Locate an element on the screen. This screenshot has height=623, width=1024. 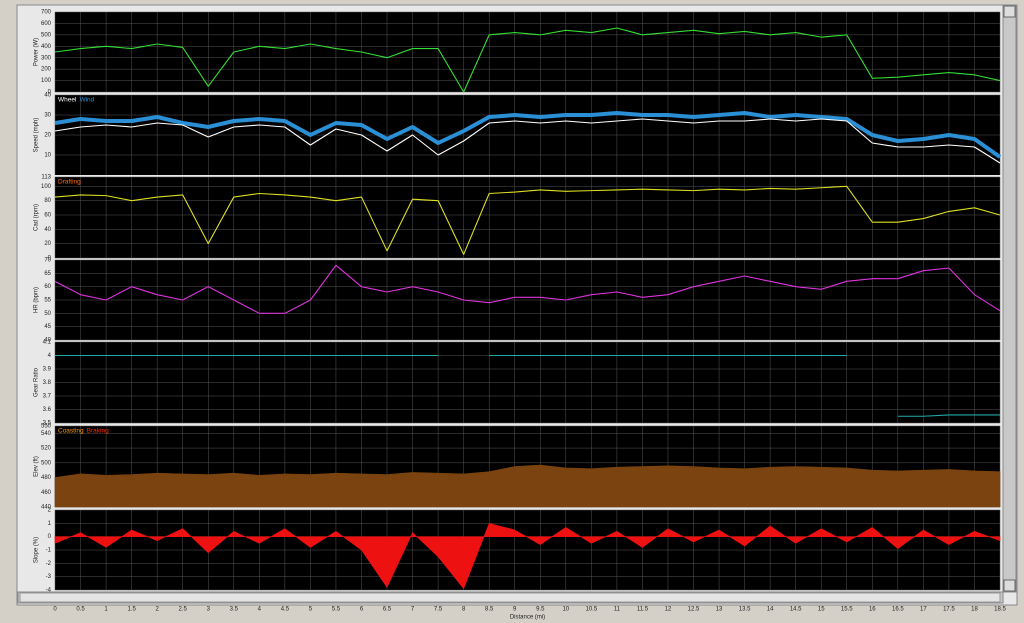
legend-entry: Drafting is located at coordinates (69, 182).